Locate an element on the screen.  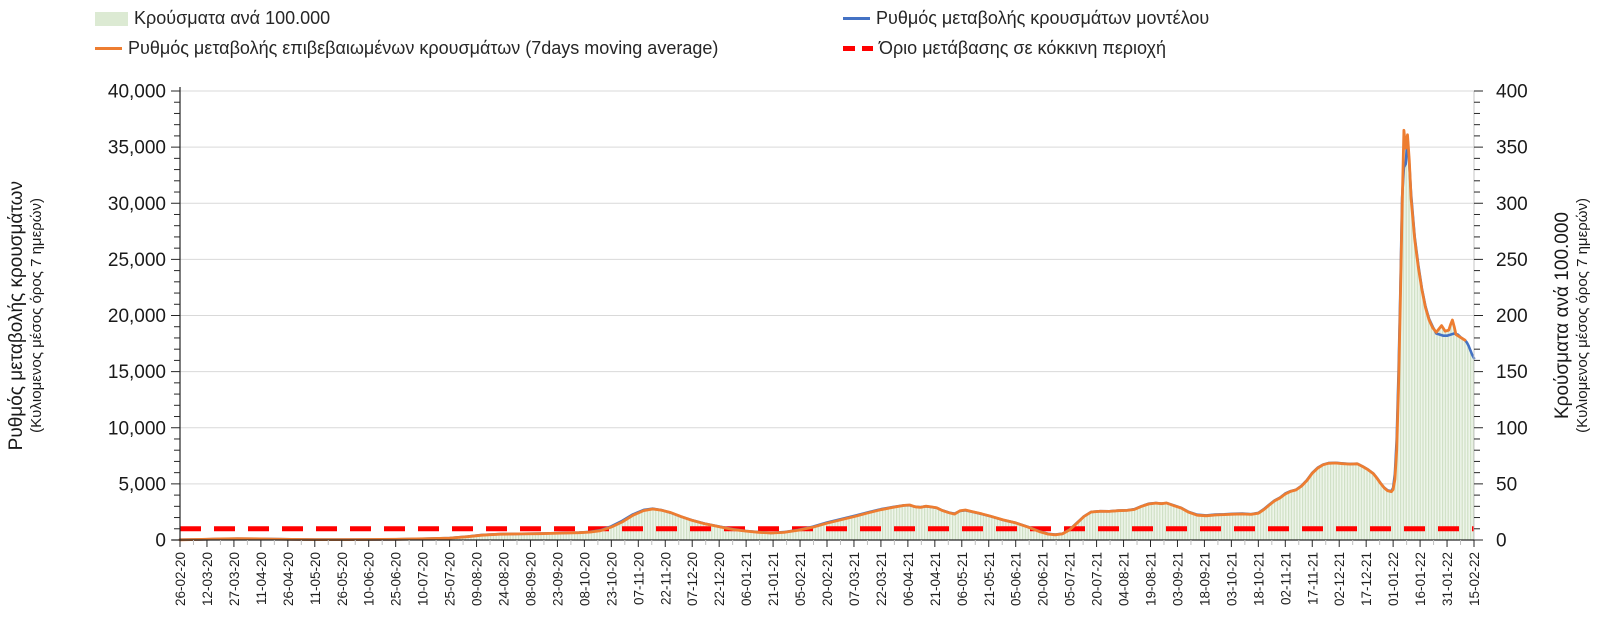
x-tick-label: 06-01-21 is located at coordinates (746, 579).